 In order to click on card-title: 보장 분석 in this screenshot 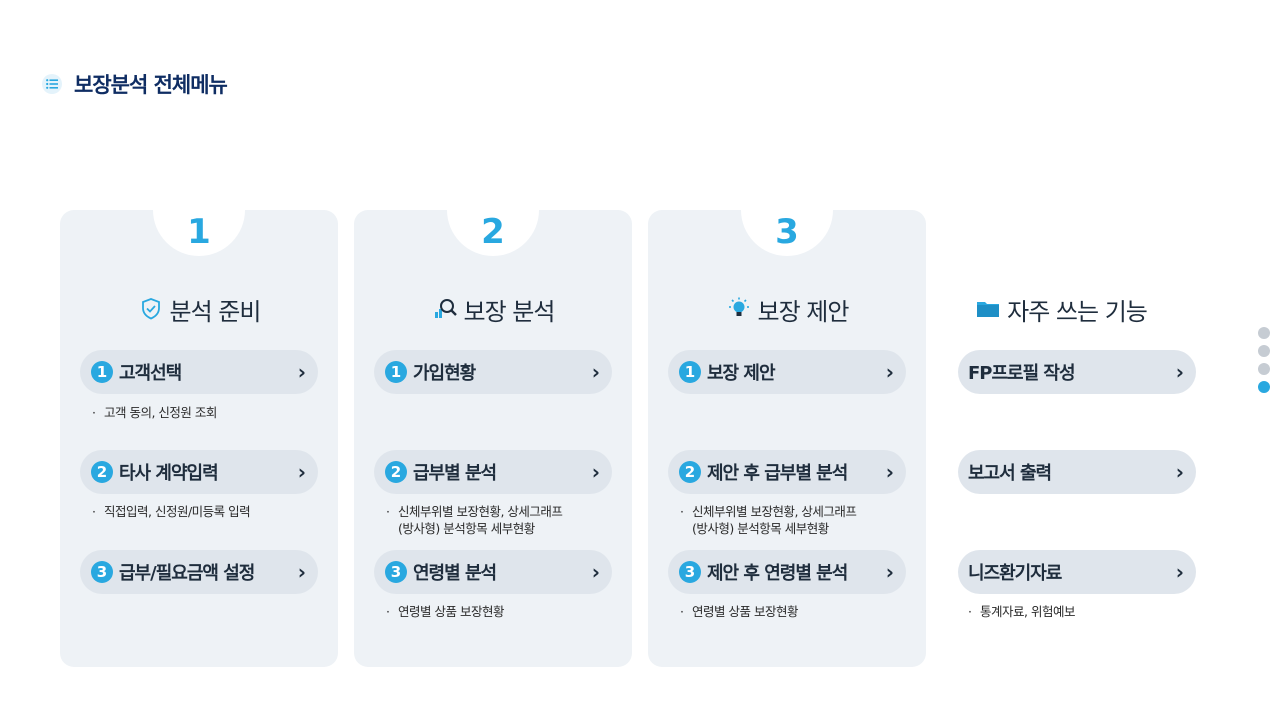, I will do `click(493, 309)`.